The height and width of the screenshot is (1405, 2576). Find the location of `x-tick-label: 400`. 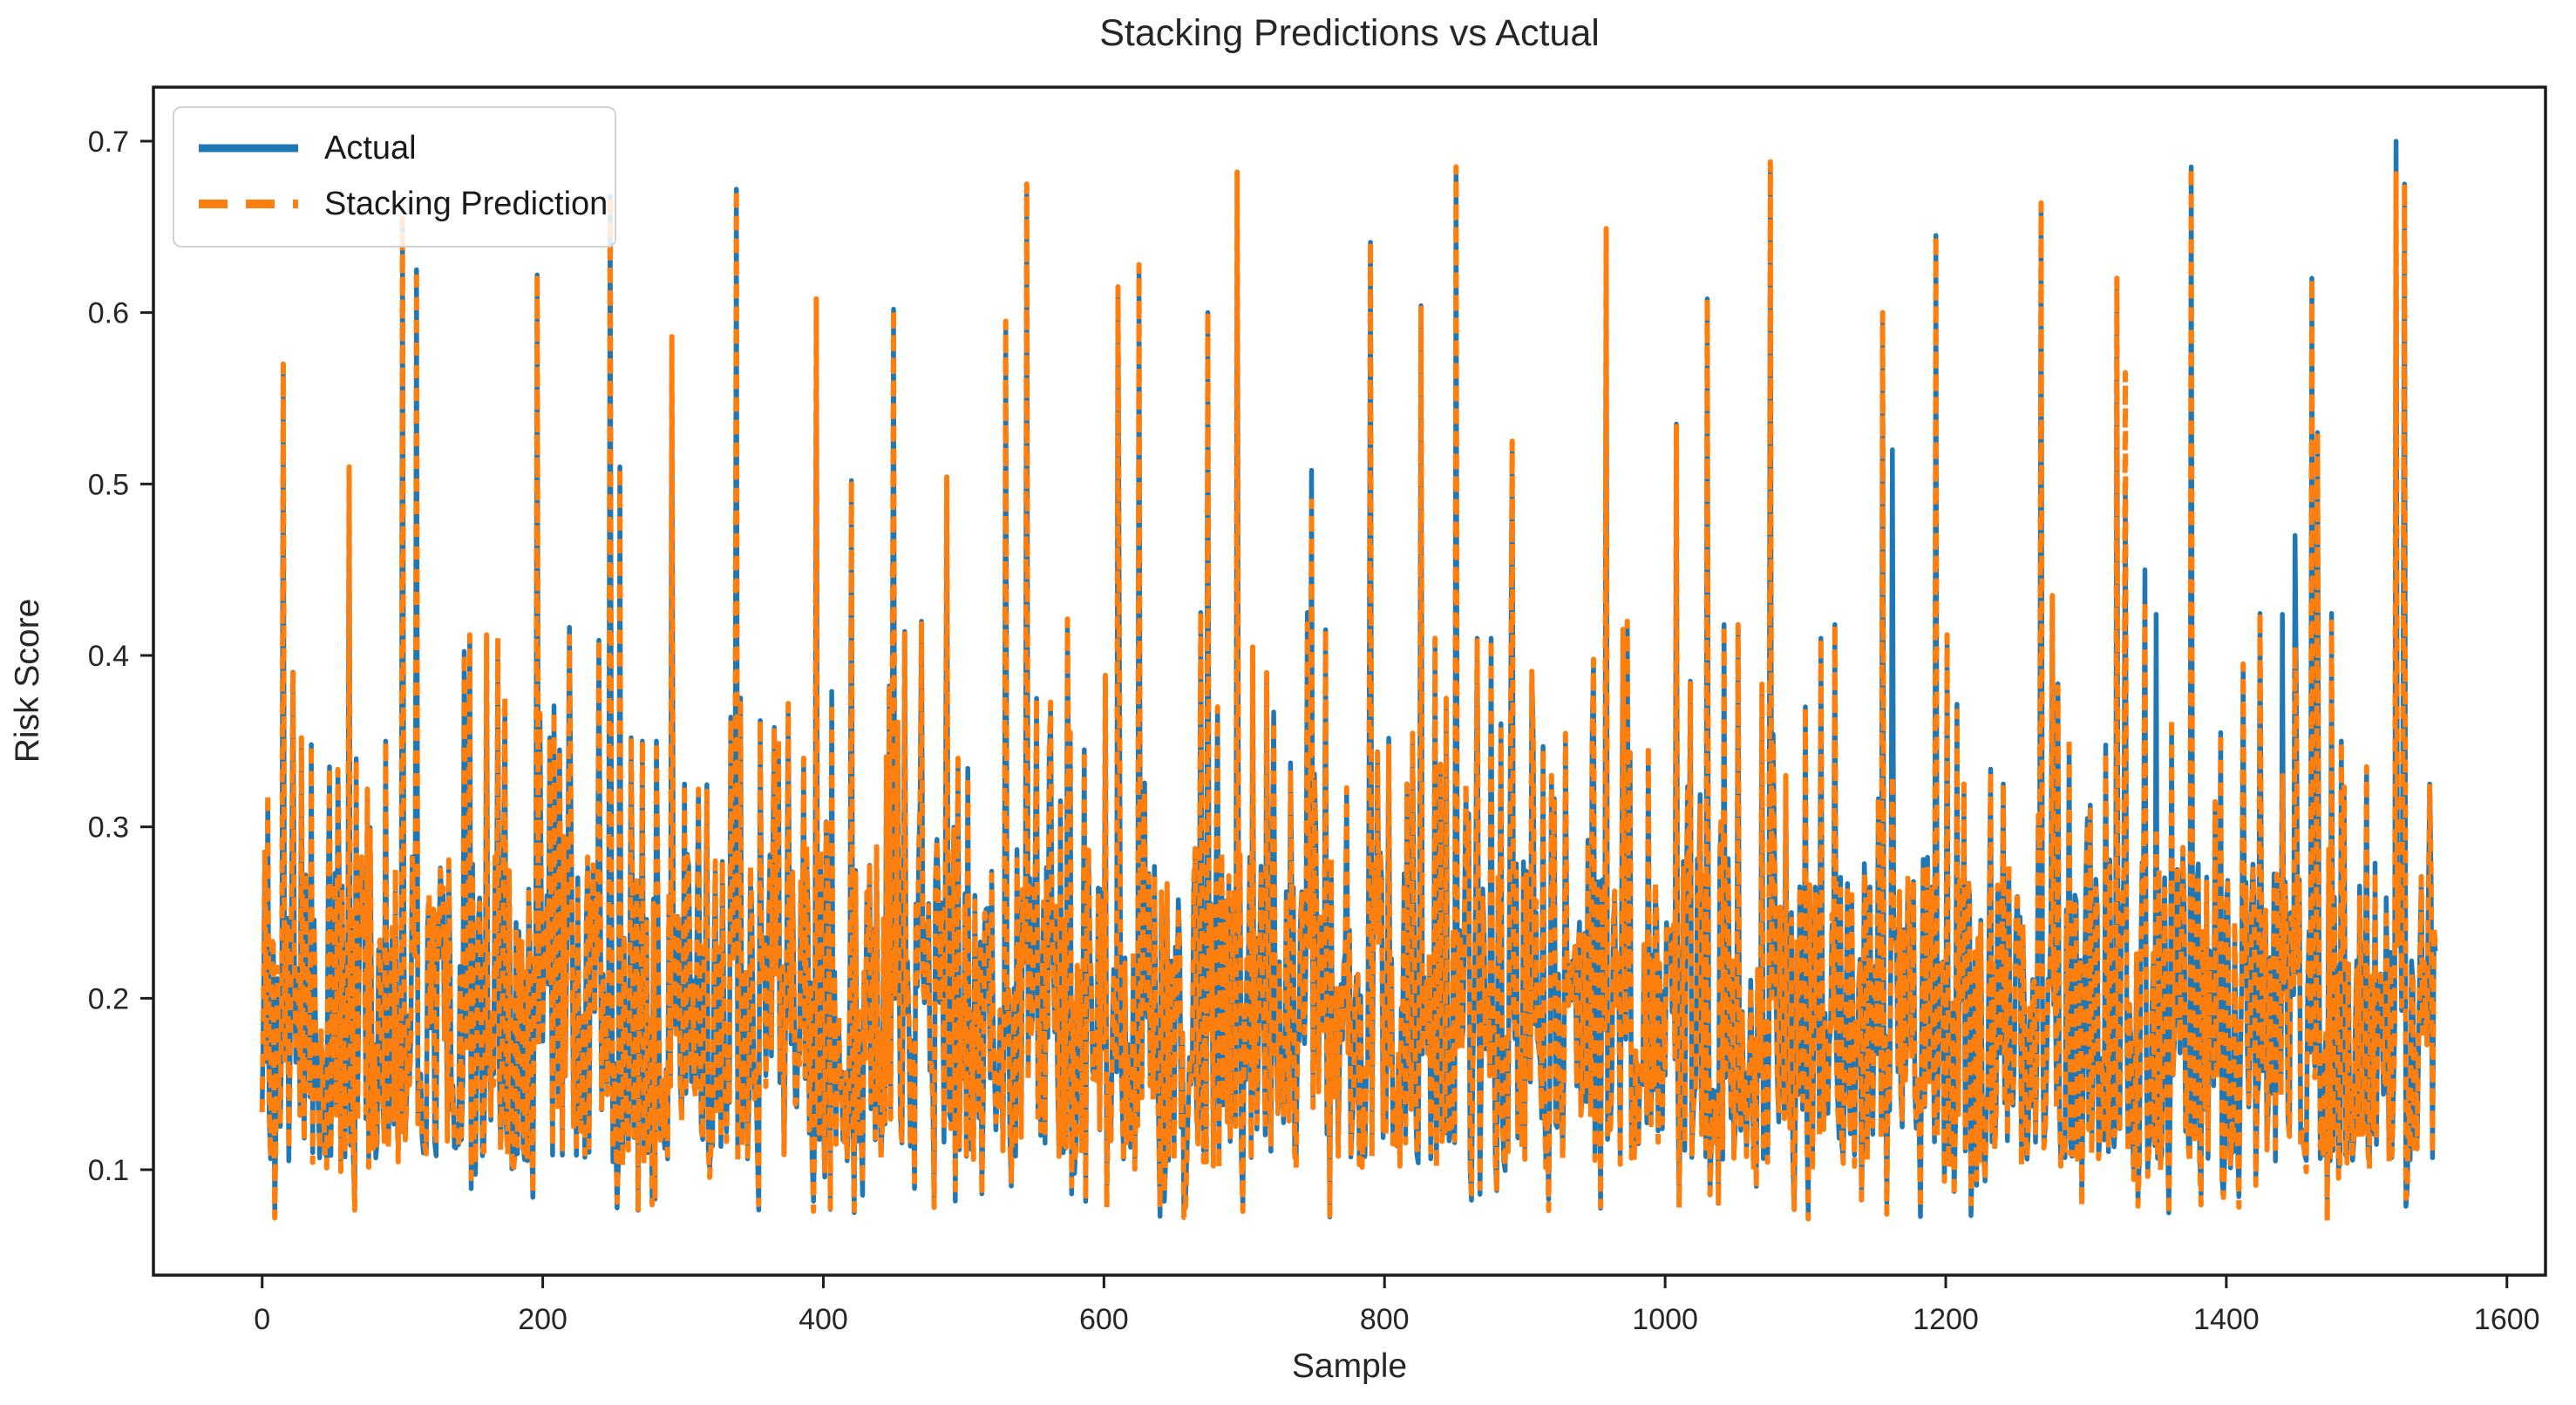

x-tick-label: 400 is located at coordinates (823, 1319).